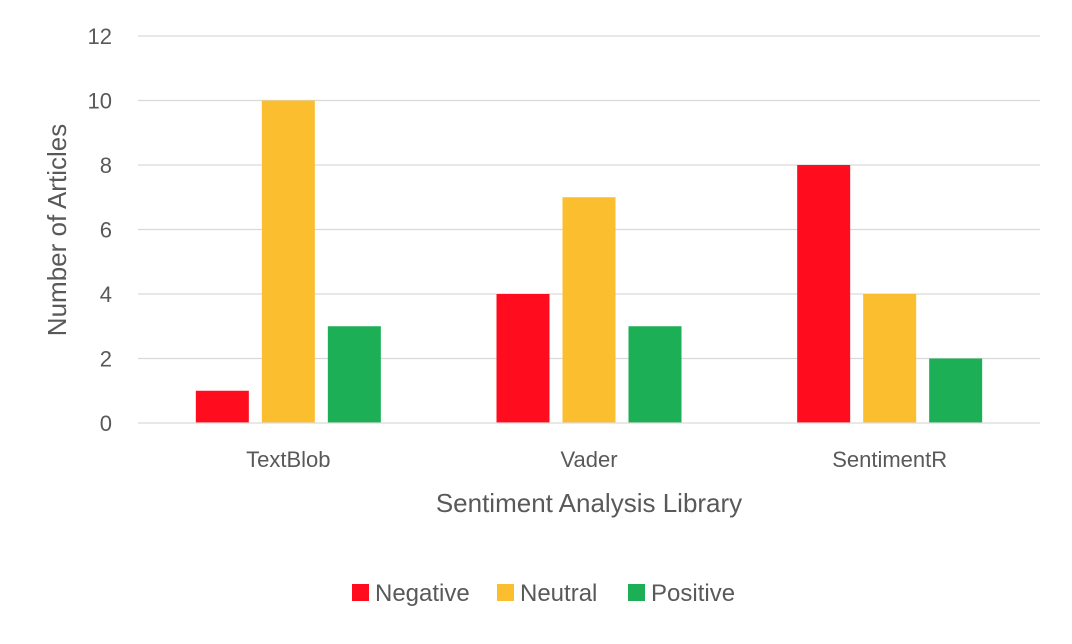 The width and height of the screenshot is (1072, 644). Describe the element at coordinates (57, 230) in the screenshot. I see `y-axis-title: Number of Articles` at that location.